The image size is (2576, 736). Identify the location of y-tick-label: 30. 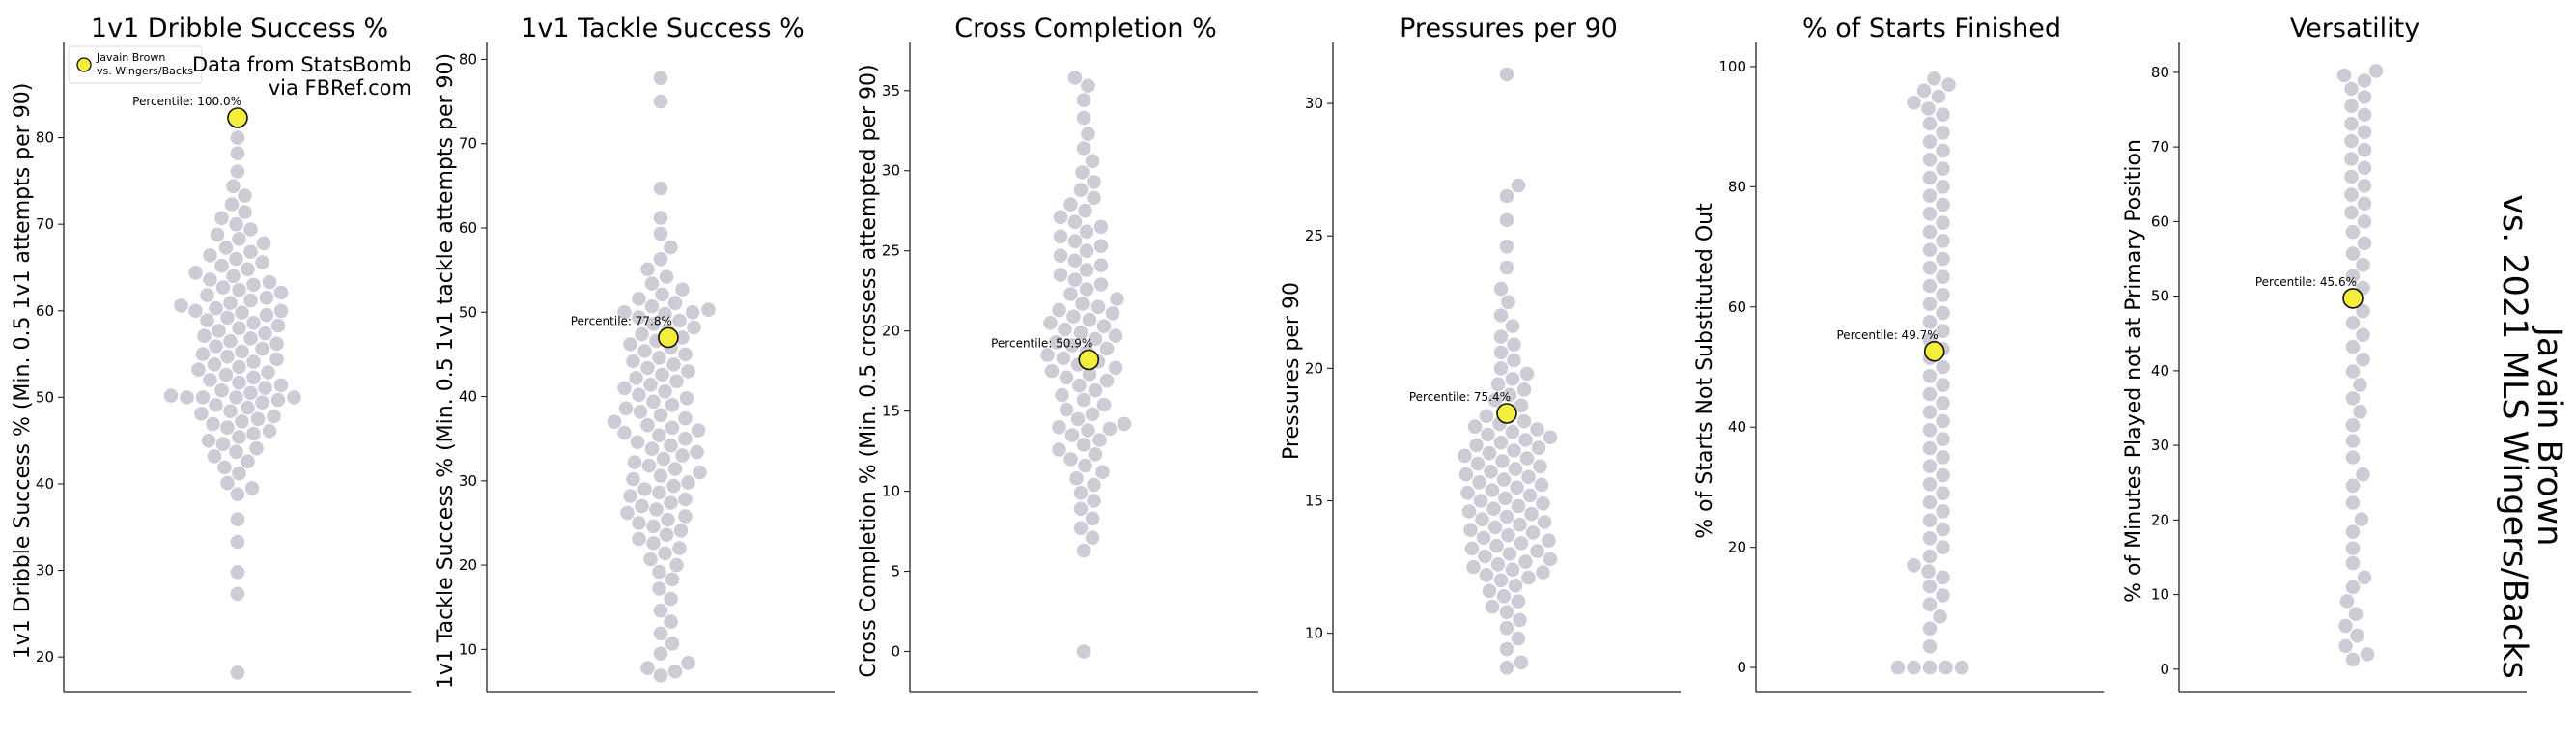
(45, 571).